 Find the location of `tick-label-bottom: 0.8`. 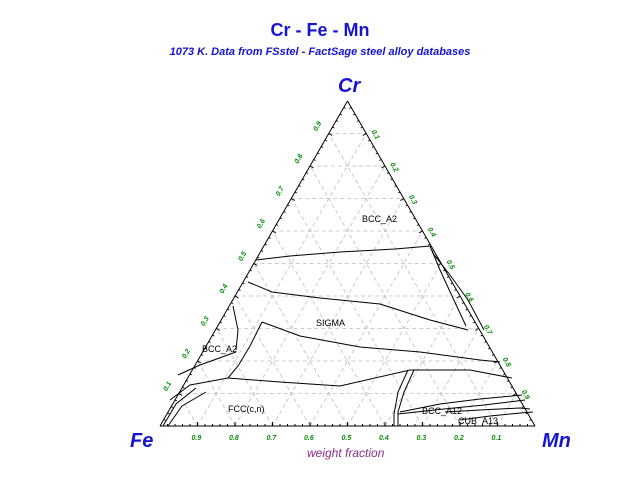

tick-label-bottom: 0.8 is located at coordinates (234, 438).